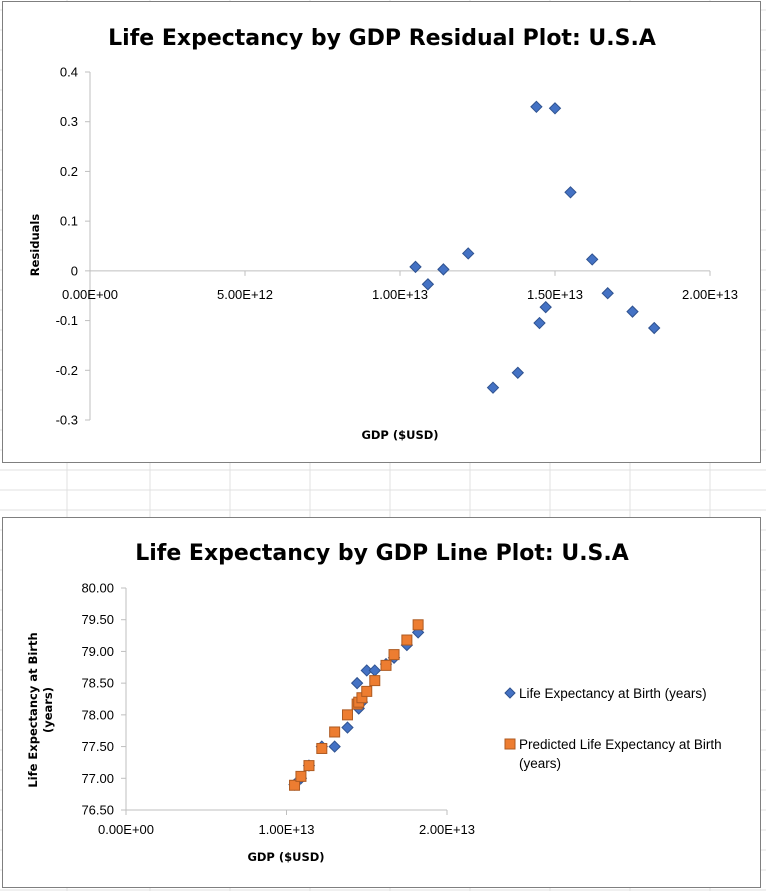 This screenshot has width=766, height=891. Describe the element at coordinates (510, 693) in the screenshot. I see `legend-marker-actual` at that location.